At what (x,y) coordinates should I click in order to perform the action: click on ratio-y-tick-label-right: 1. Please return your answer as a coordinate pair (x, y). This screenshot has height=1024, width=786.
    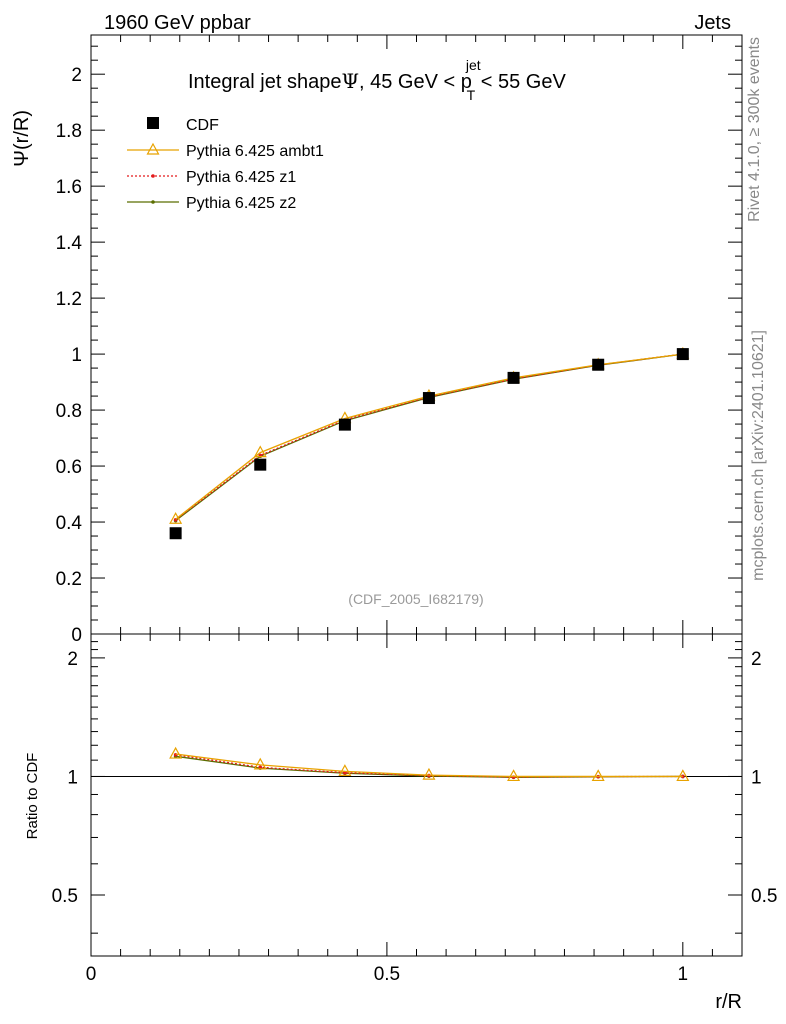
    Looking at the image, I should click on (756, 777).